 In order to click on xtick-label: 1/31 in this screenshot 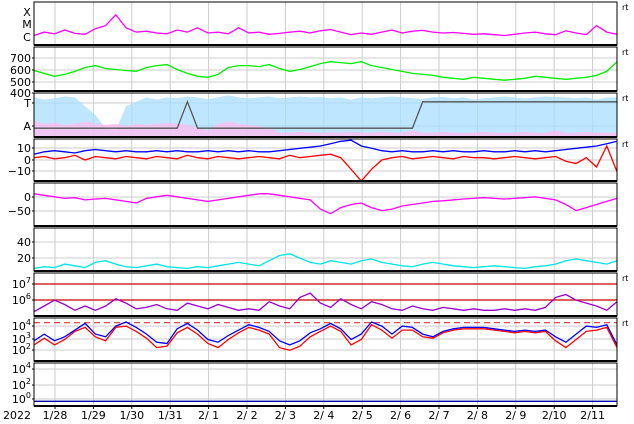, I will do `click(170, 415)`.